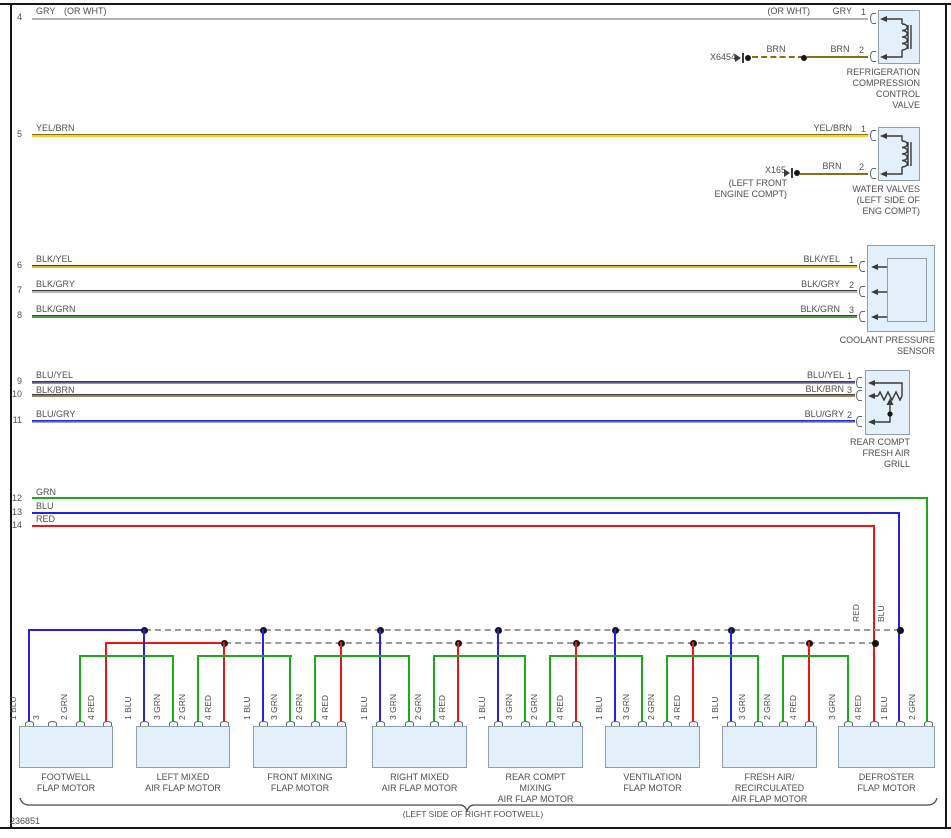 This screenshot has width=951, height=838. Describe the element at coordinates (722, 57) in the screenshot. I see `connector-id: X6454` at that location.